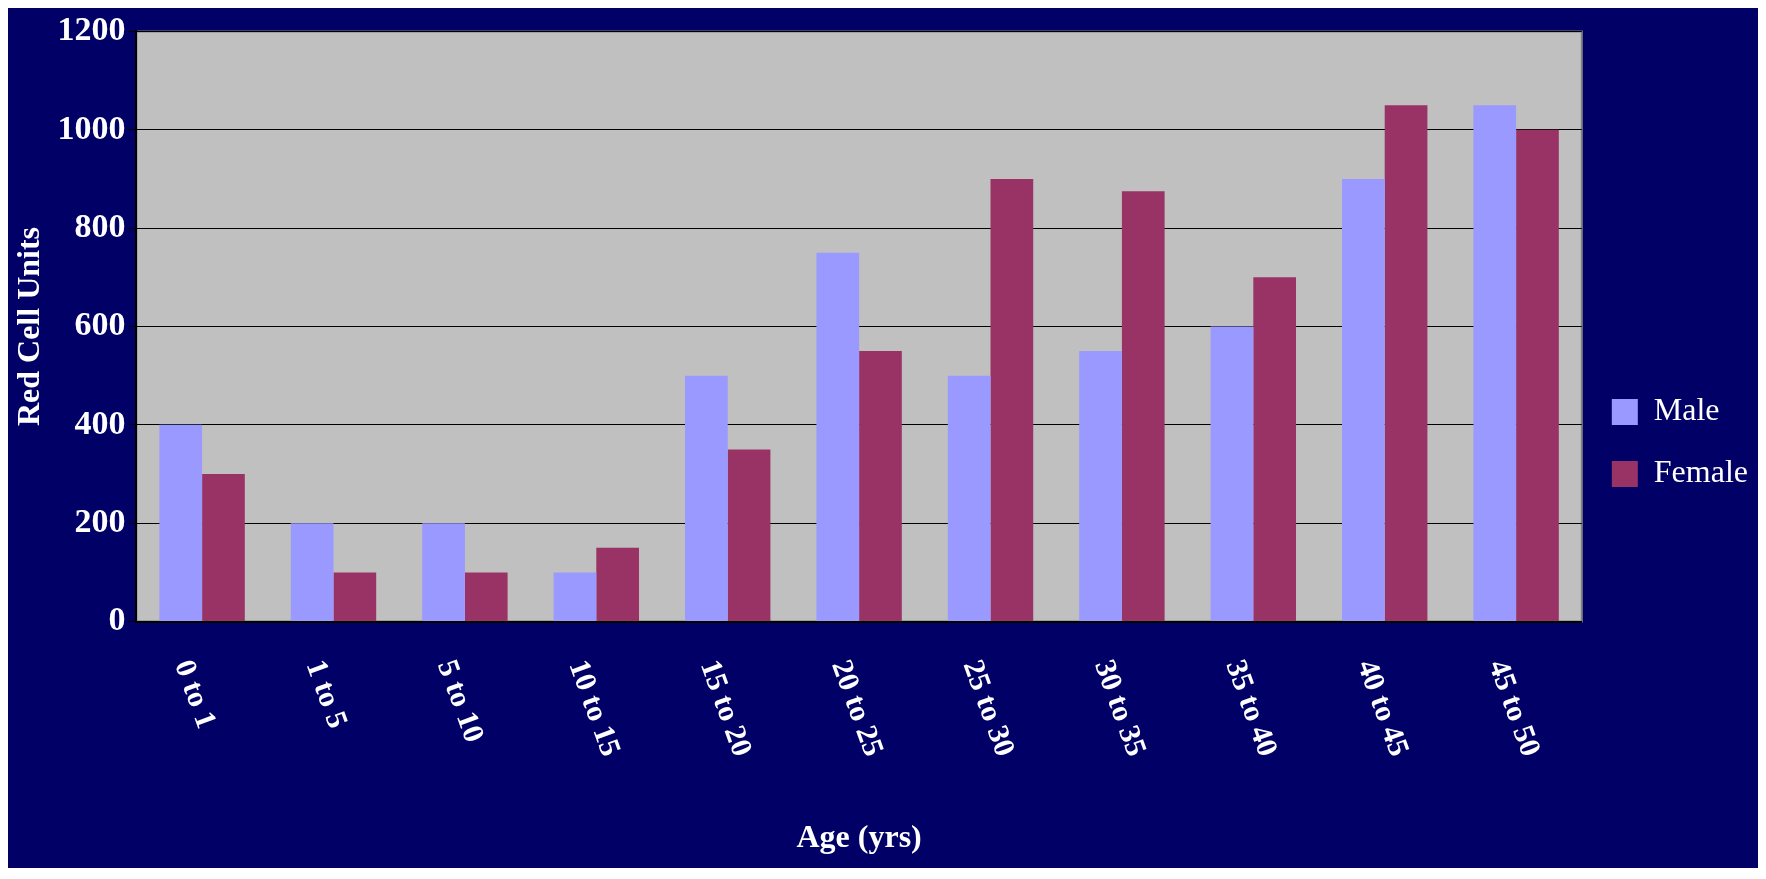 The height and width of the screenshot is (879, 1766). What do you see at coordinates (28, 326) in the screenshot?
I see `y-axis-title: Red Cell Units` at bounding box center [28, 326].